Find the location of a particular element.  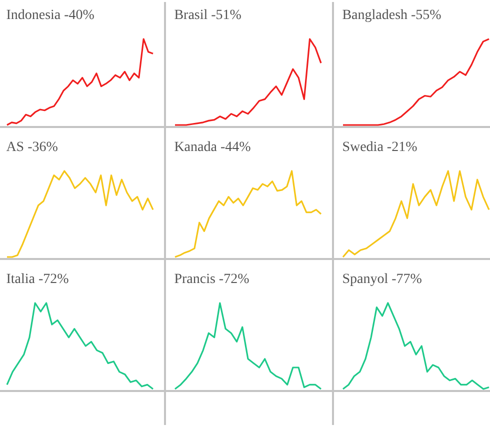

chart-title: Indonesia -40% is located at coordinates (50, 16).